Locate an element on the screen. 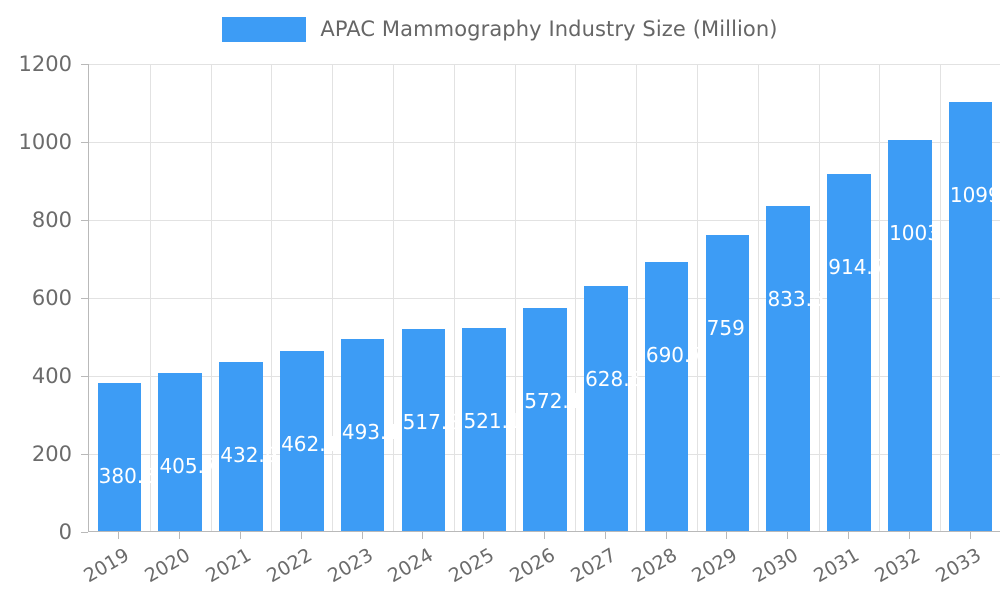 The image size is (1000, 600). x-axis-tick-label: 2027 is located at coordinates (593, 566).